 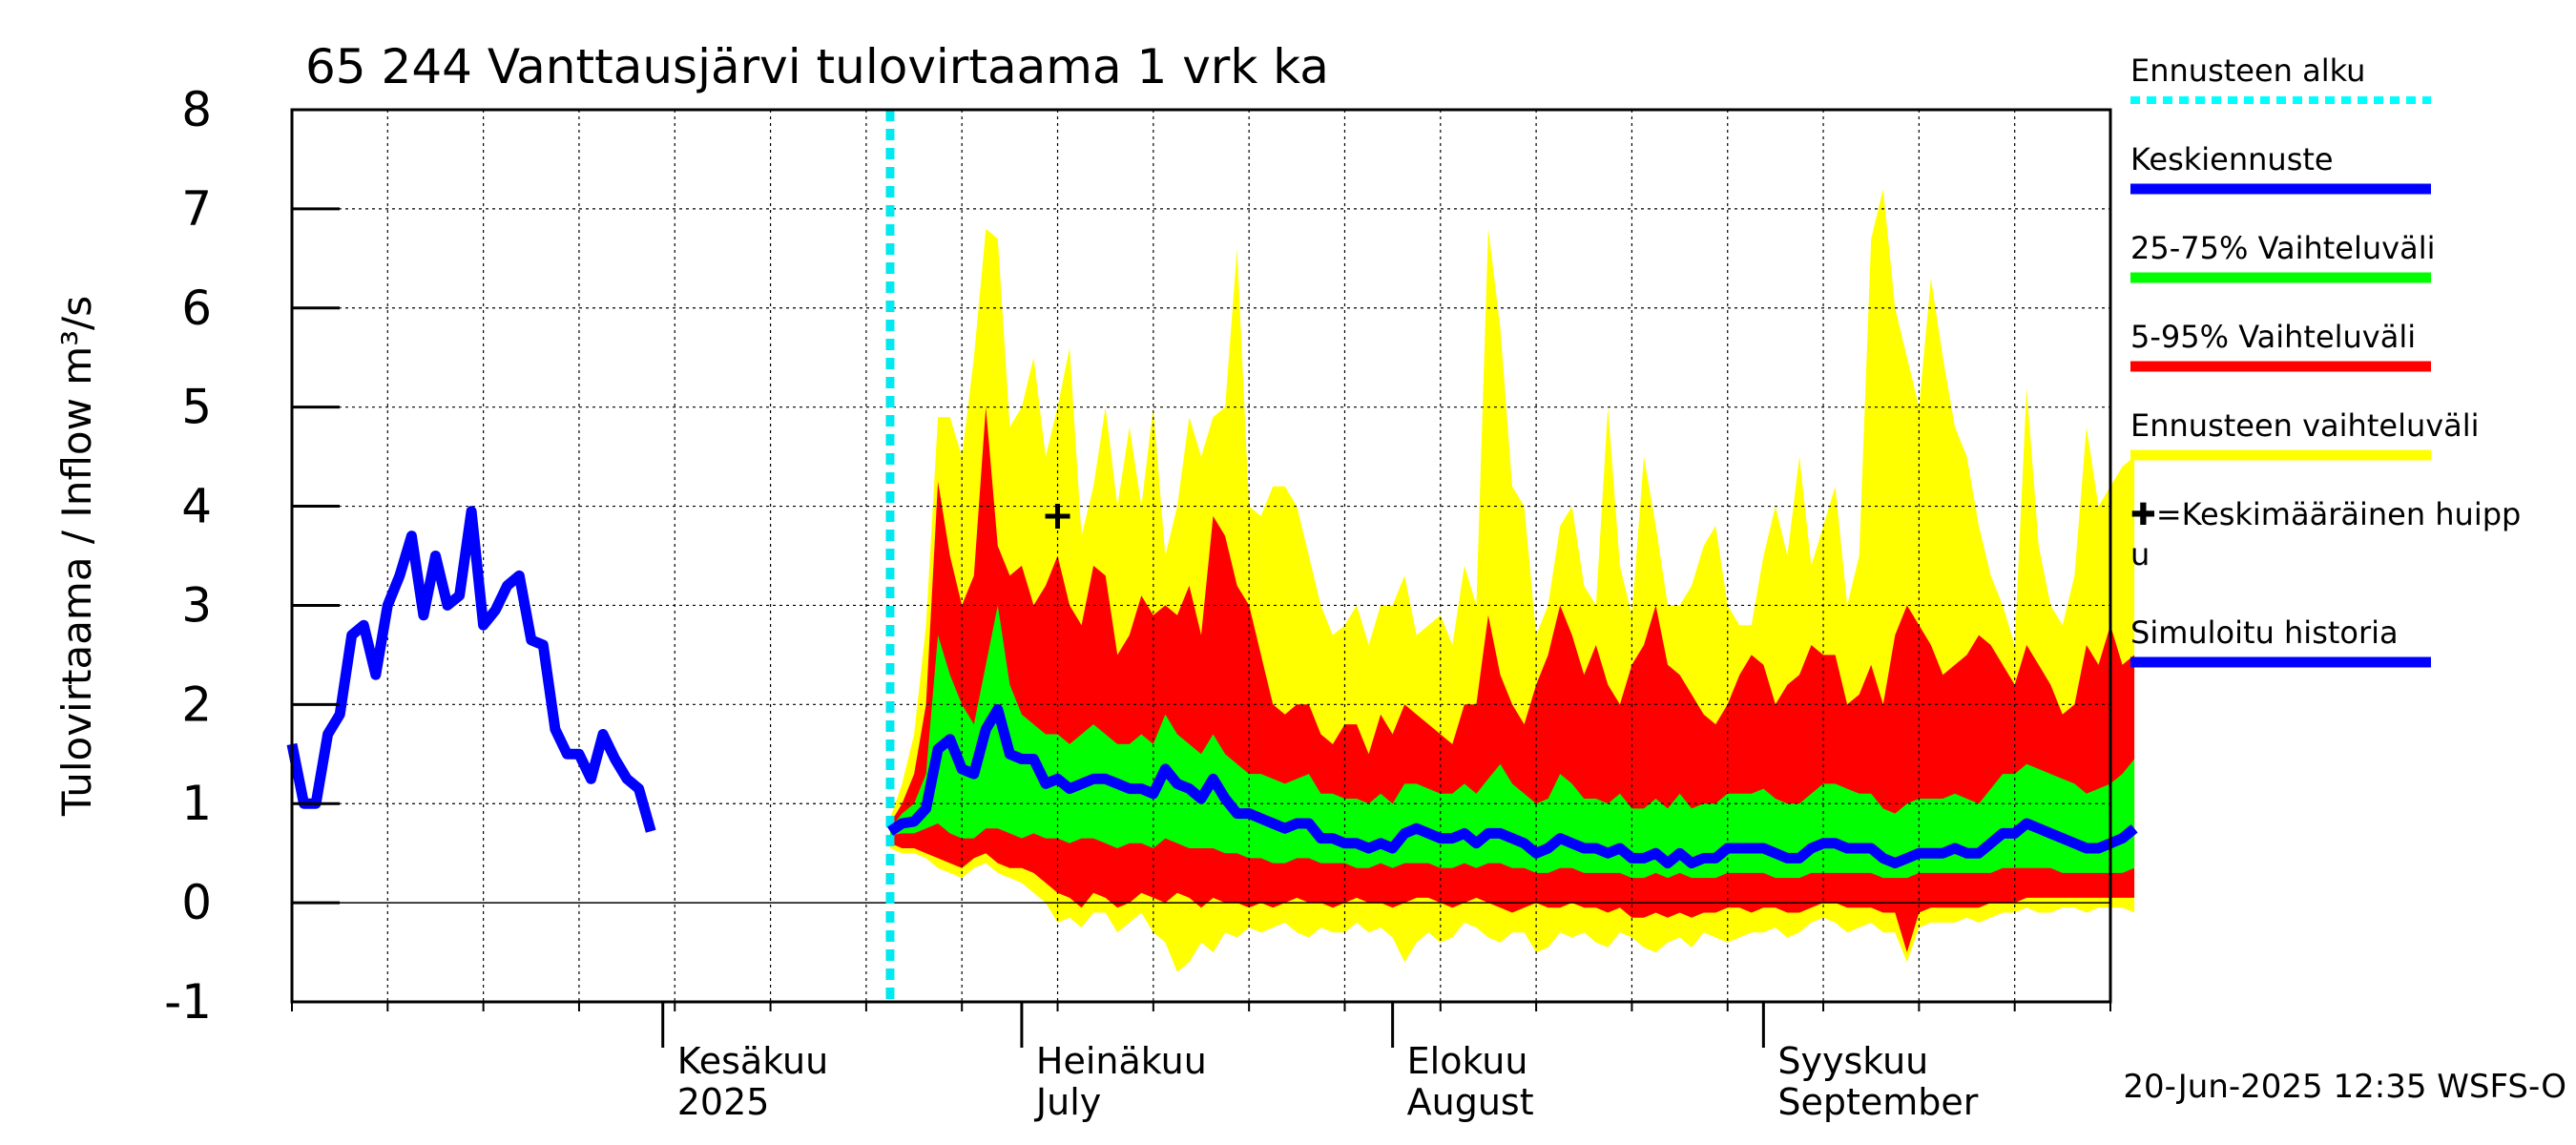 What do you see at coordinates (196, 803) in the screenshot?
I see `y-tick-label: 1` at bounding box center [196, 803].